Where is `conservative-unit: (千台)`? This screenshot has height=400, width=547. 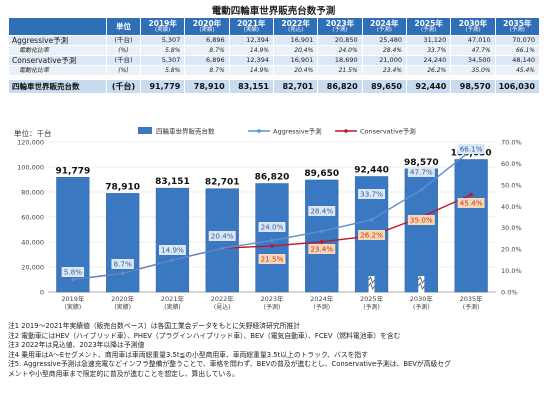
conservative-unit: (千台) is located at coordinates (123, 60).